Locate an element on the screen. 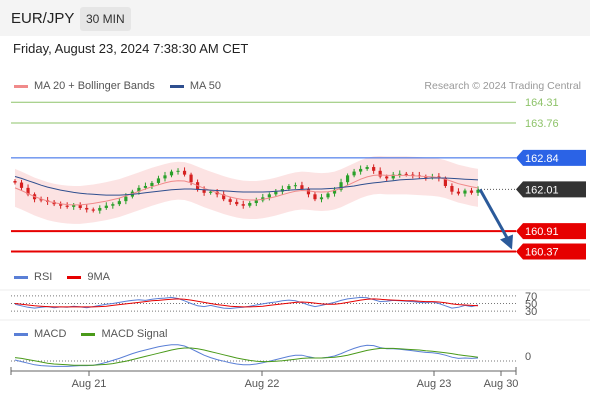  rsi-level-label-50: 50 is located at coordinates (531, 305).